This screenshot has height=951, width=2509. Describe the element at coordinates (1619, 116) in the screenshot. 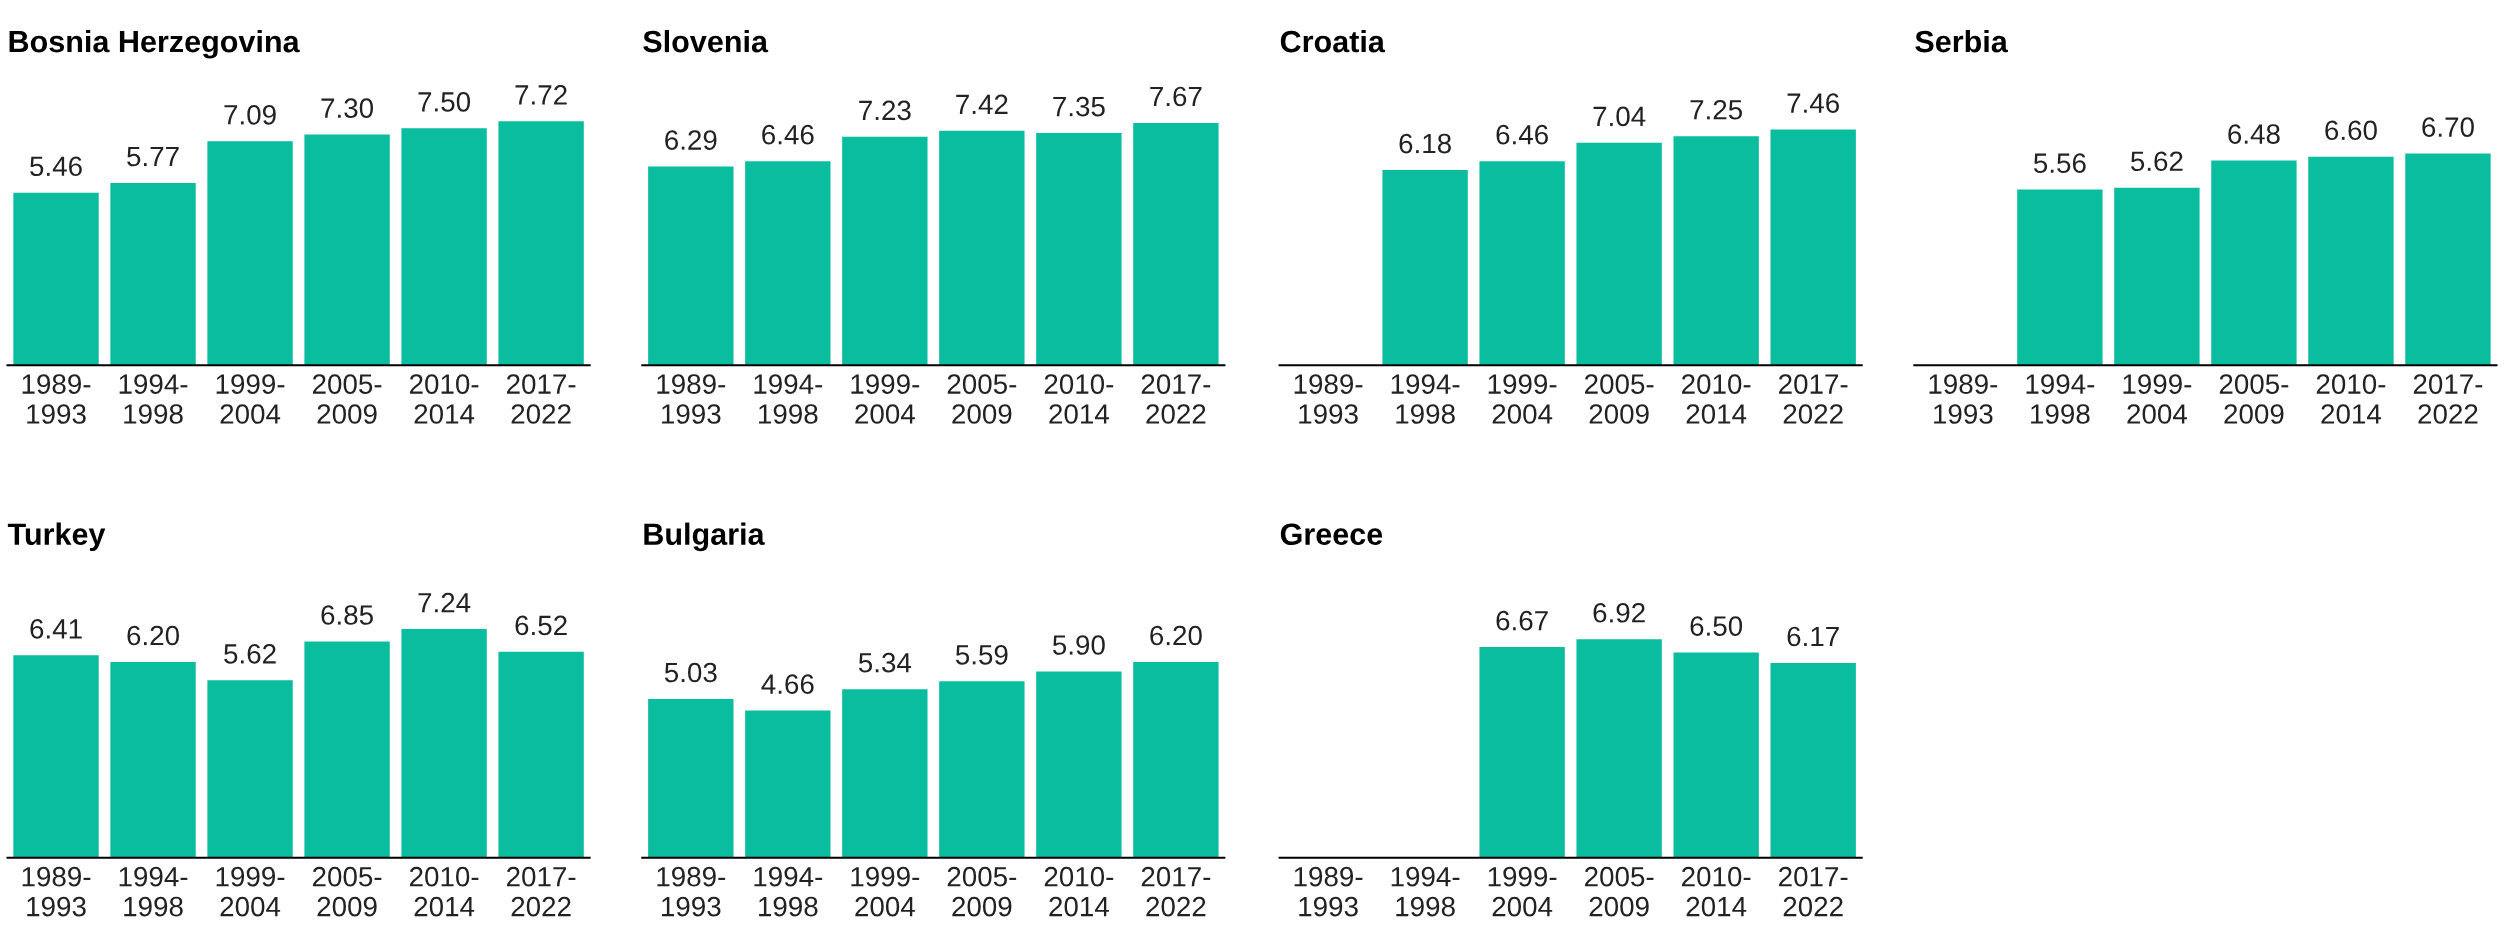

I see `data-label: 7.04` at that location.